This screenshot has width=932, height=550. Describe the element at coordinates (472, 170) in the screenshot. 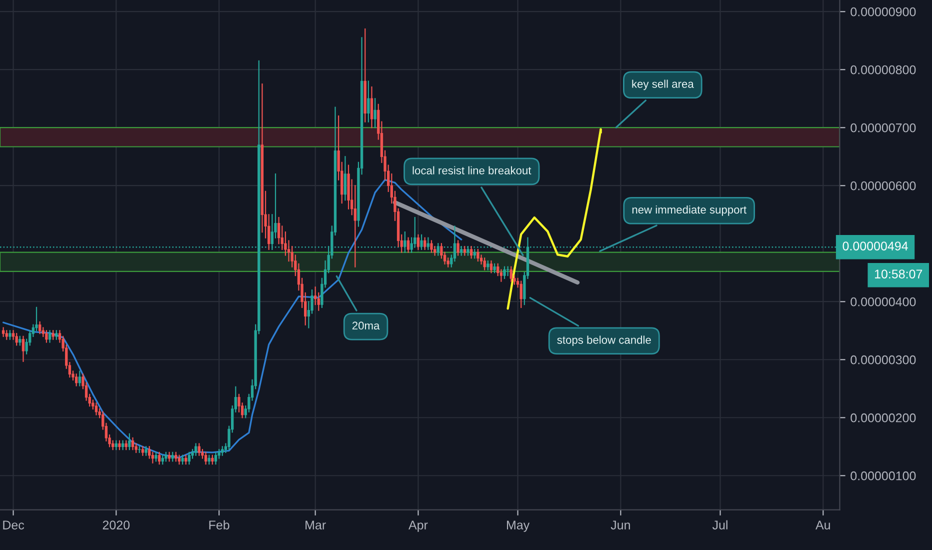

I see `annotation: local resist line breakout` at that location.